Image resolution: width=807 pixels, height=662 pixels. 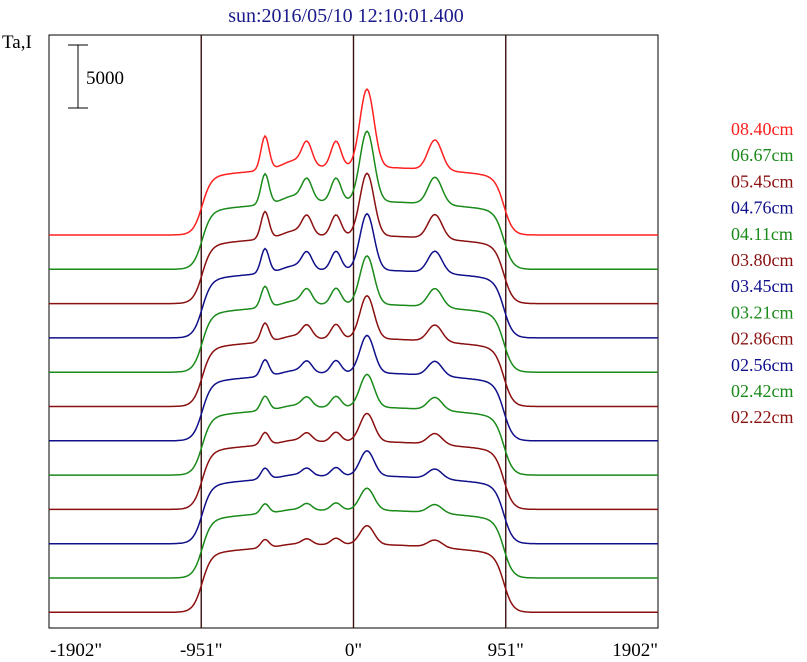 What do you see at coordinates (201, 650) in the screenshot?
I see `x-tick-label-1: -951"` at bounding box center [201, 650].